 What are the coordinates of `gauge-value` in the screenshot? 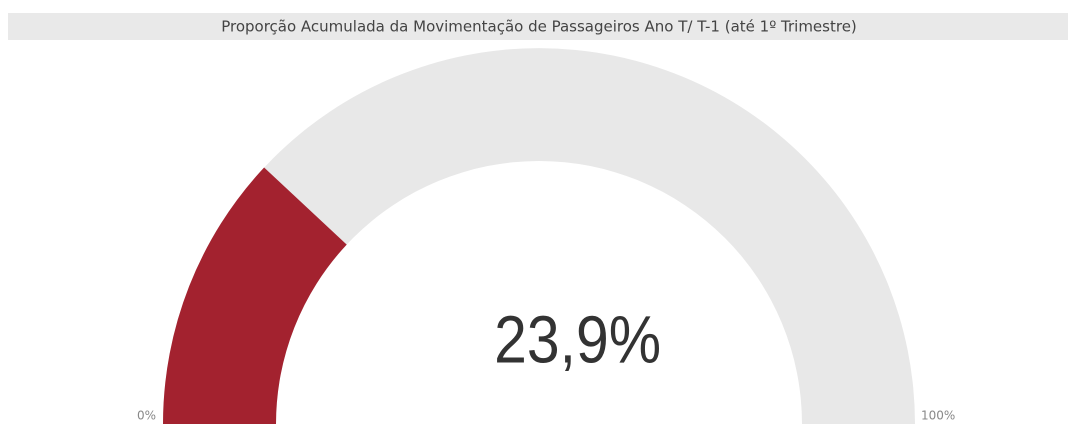 It's located at (255, 295).